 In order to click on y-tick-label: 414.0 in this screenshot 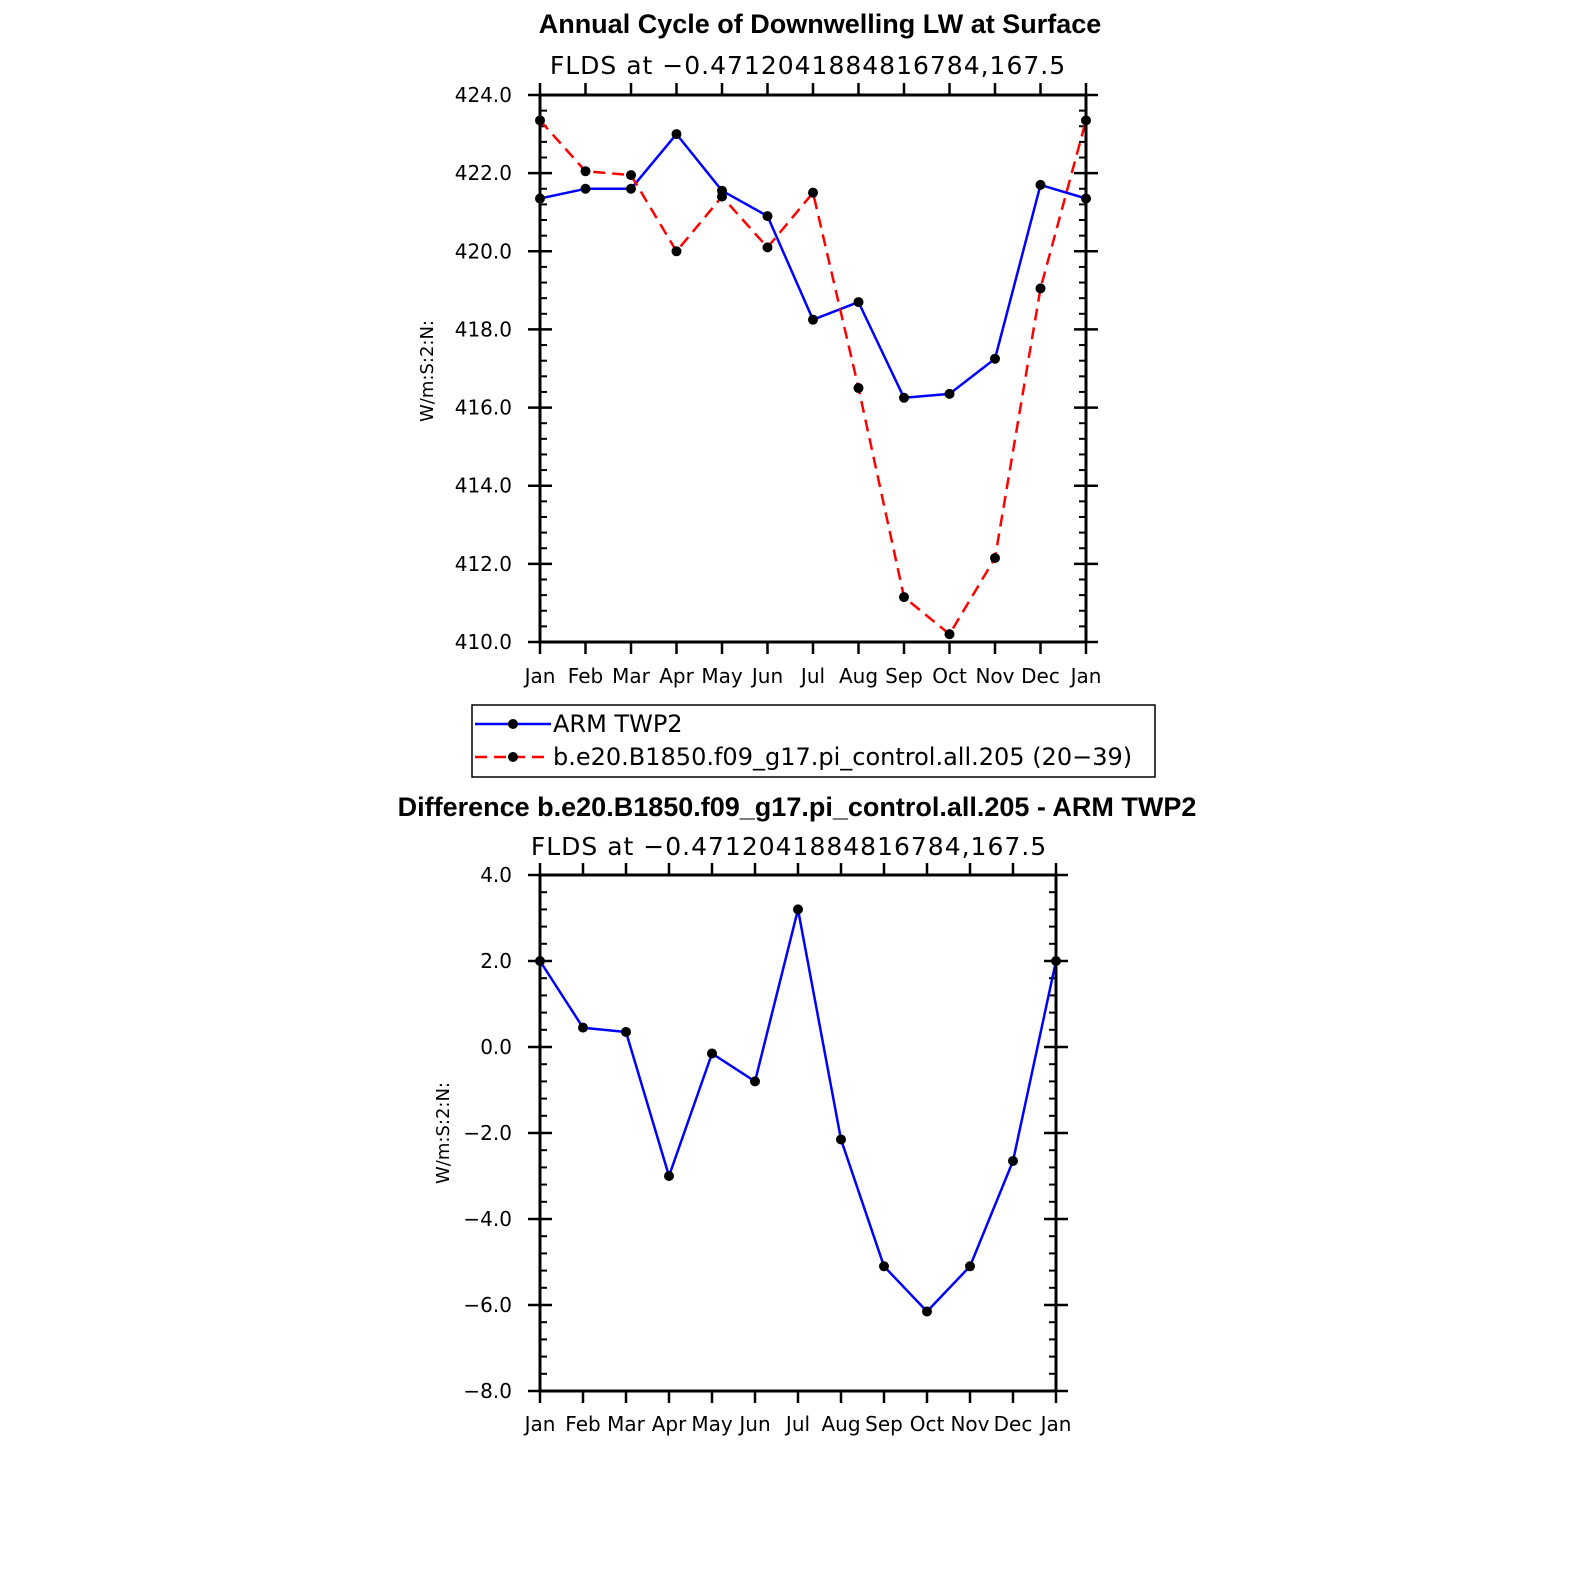, I will do `click(483, 486)`.